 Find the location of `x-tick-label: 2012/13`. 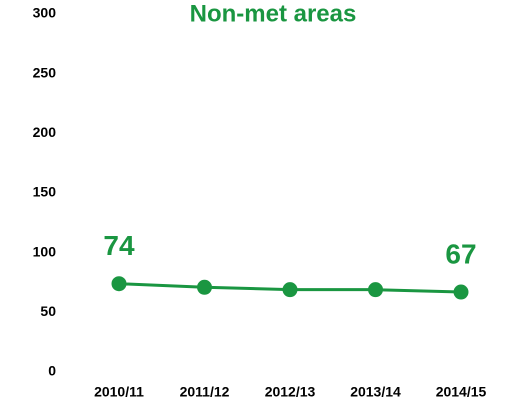

x-tick-label: 2012/13 is located at coordinates (290, 392).